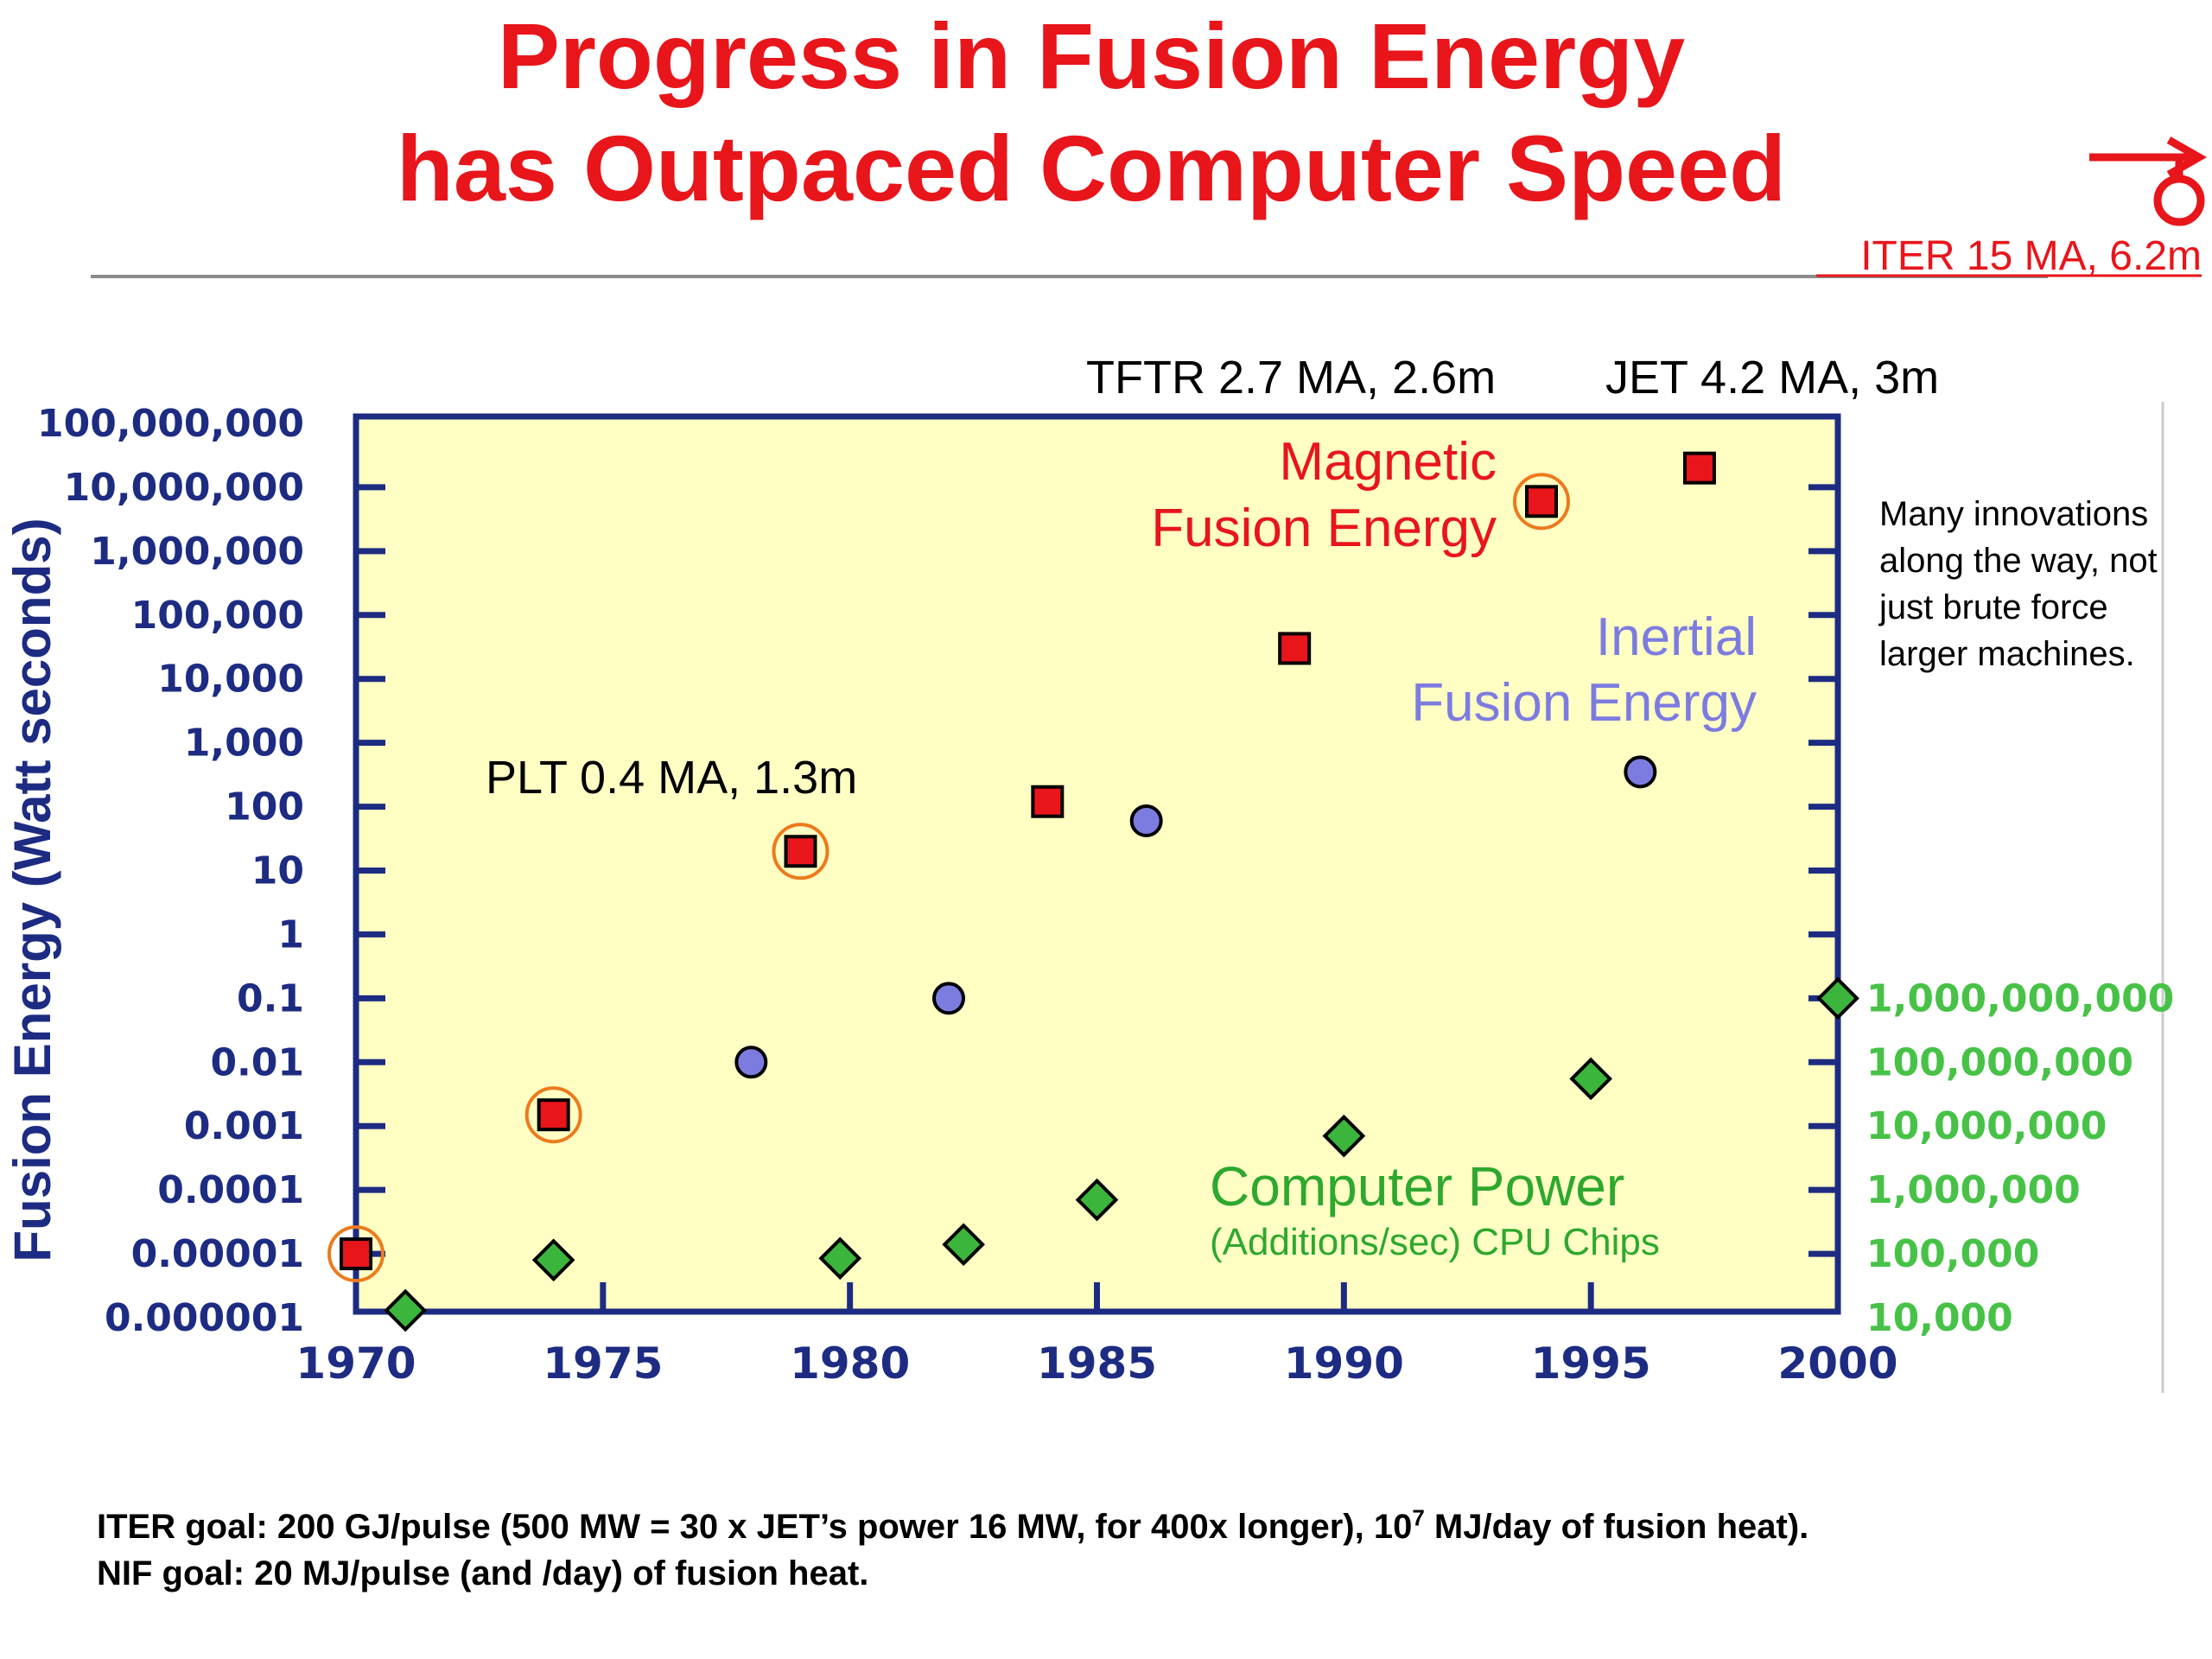 The height and width of the screenshot is (1659, 2212). I want to click on left-tick-label: 0.1, so click(270, 998).